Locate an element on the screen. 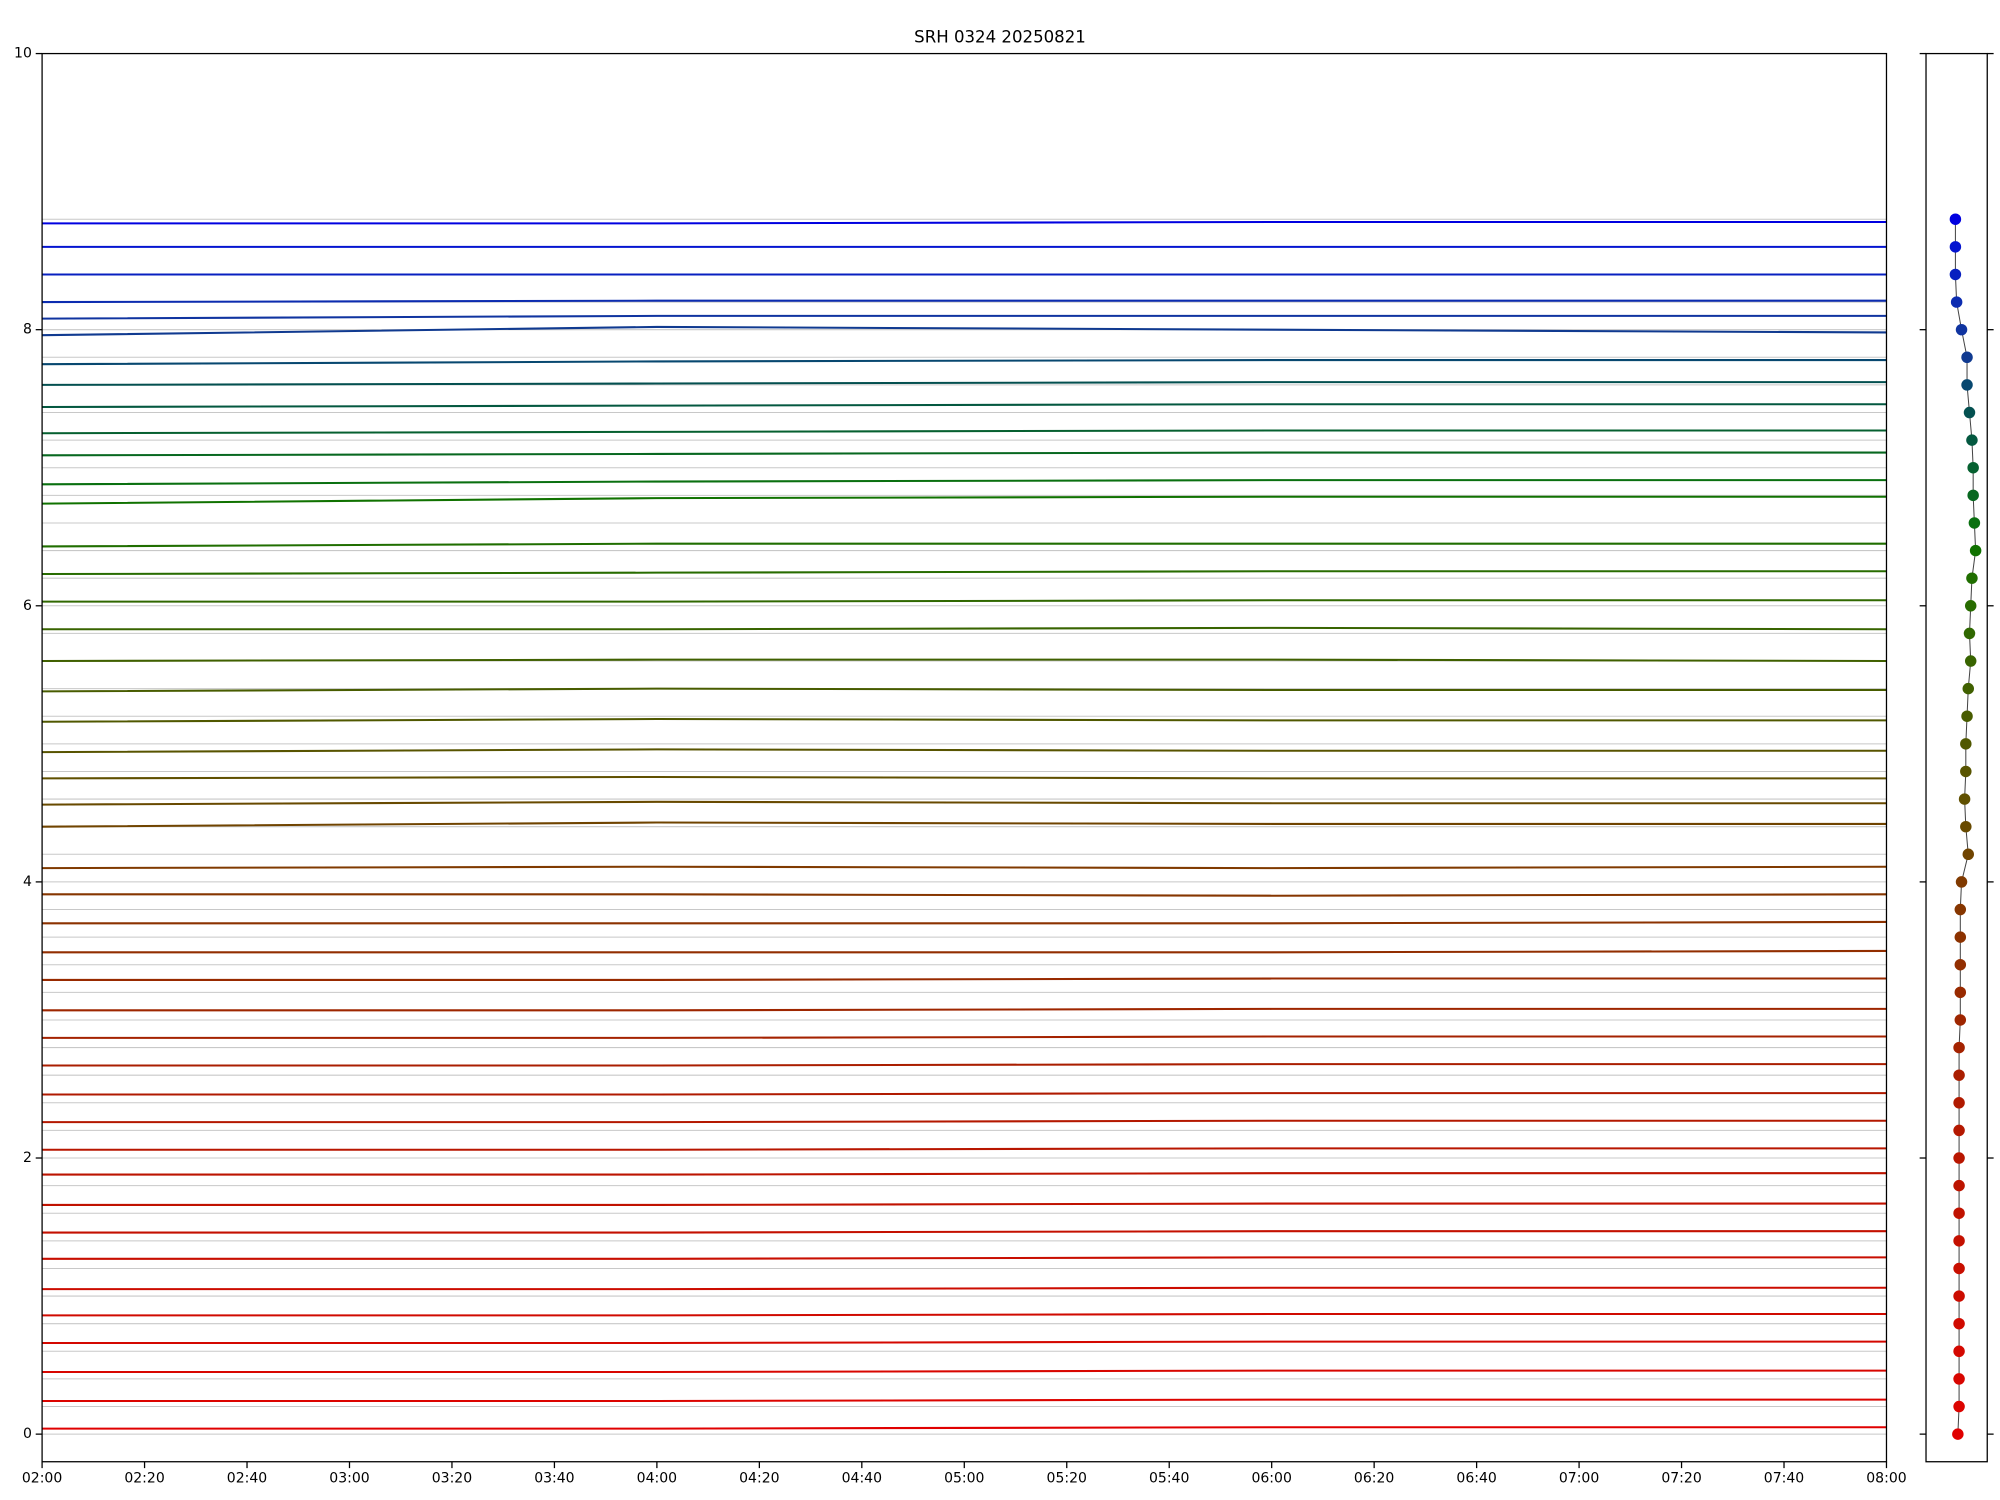 The height and width of the screenshot is (1500, 2000). x-tick-label: 02:00 is located at coordinates (42, 1478).